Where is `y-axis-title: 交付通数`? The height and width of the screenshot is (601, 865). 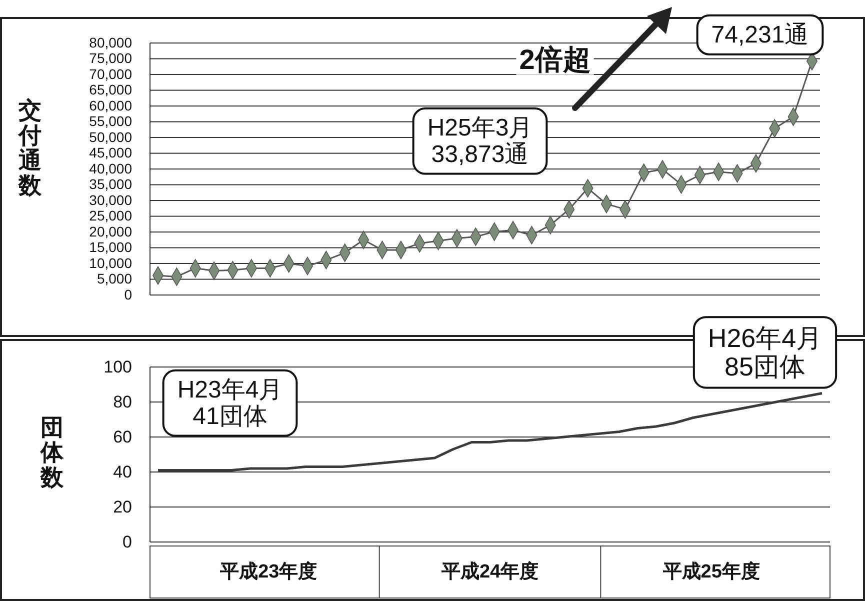 y-axis-title: 交付通数 is located at coordinates (30, 147).